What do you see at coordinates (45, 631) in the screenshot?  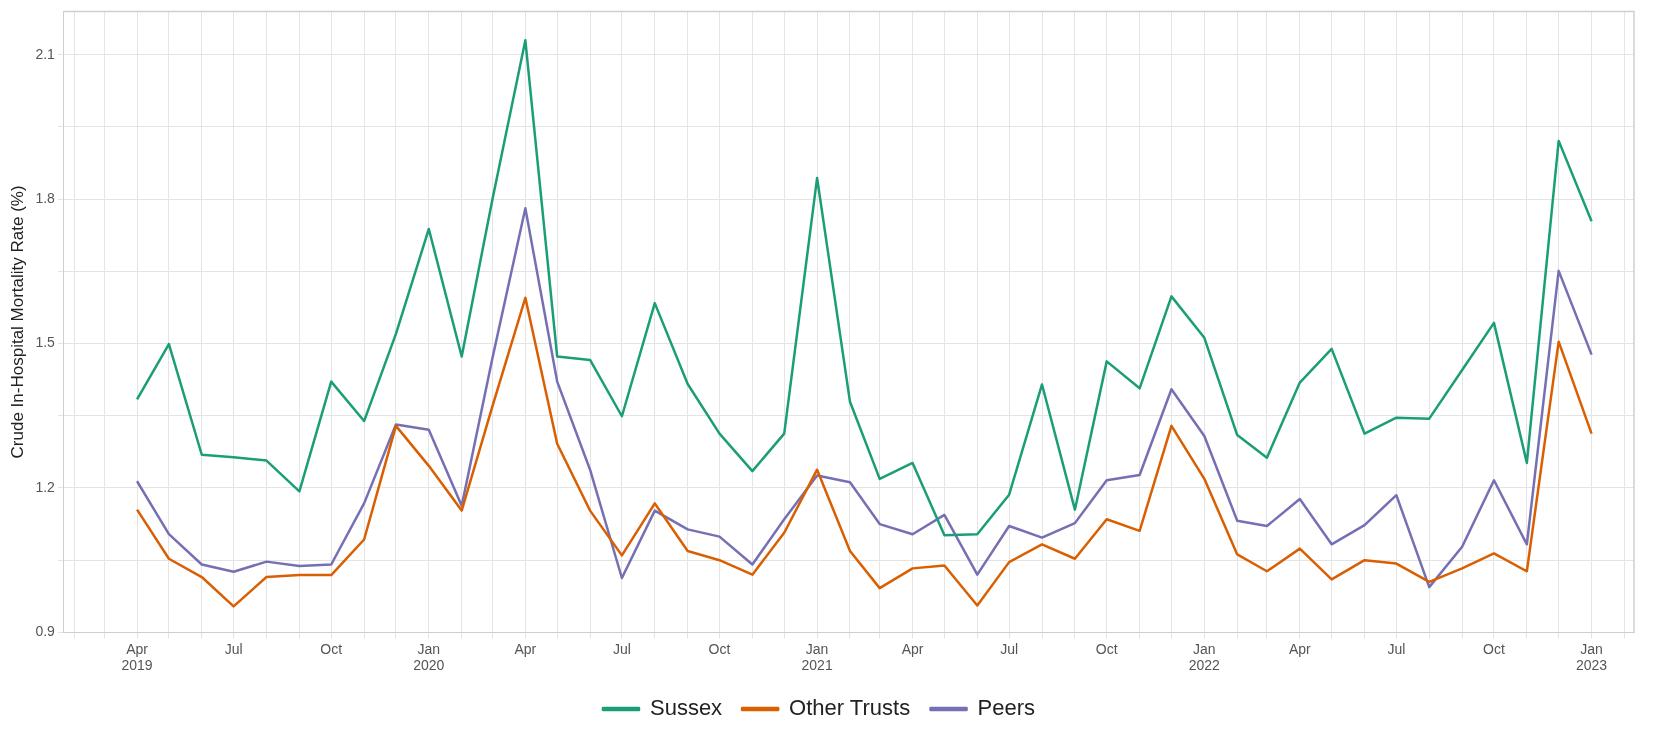 I see `y-tick-label: 0.9` at bounding box center [45, 631].